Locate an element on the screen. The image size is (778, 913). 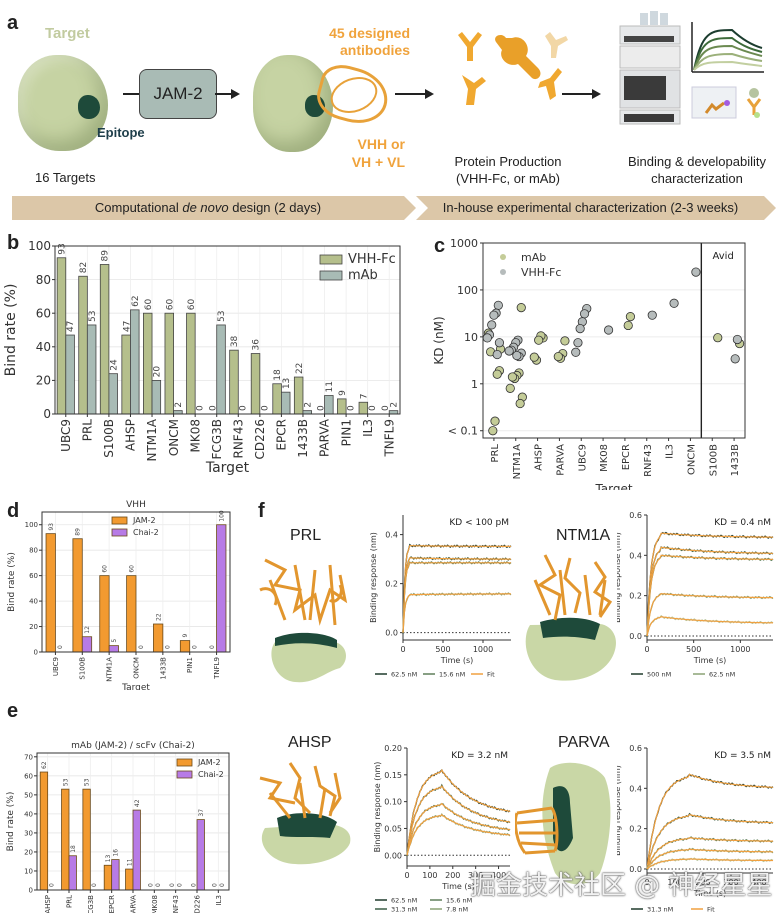
bar-value-label: 82 is located at coordinates (84, 267).